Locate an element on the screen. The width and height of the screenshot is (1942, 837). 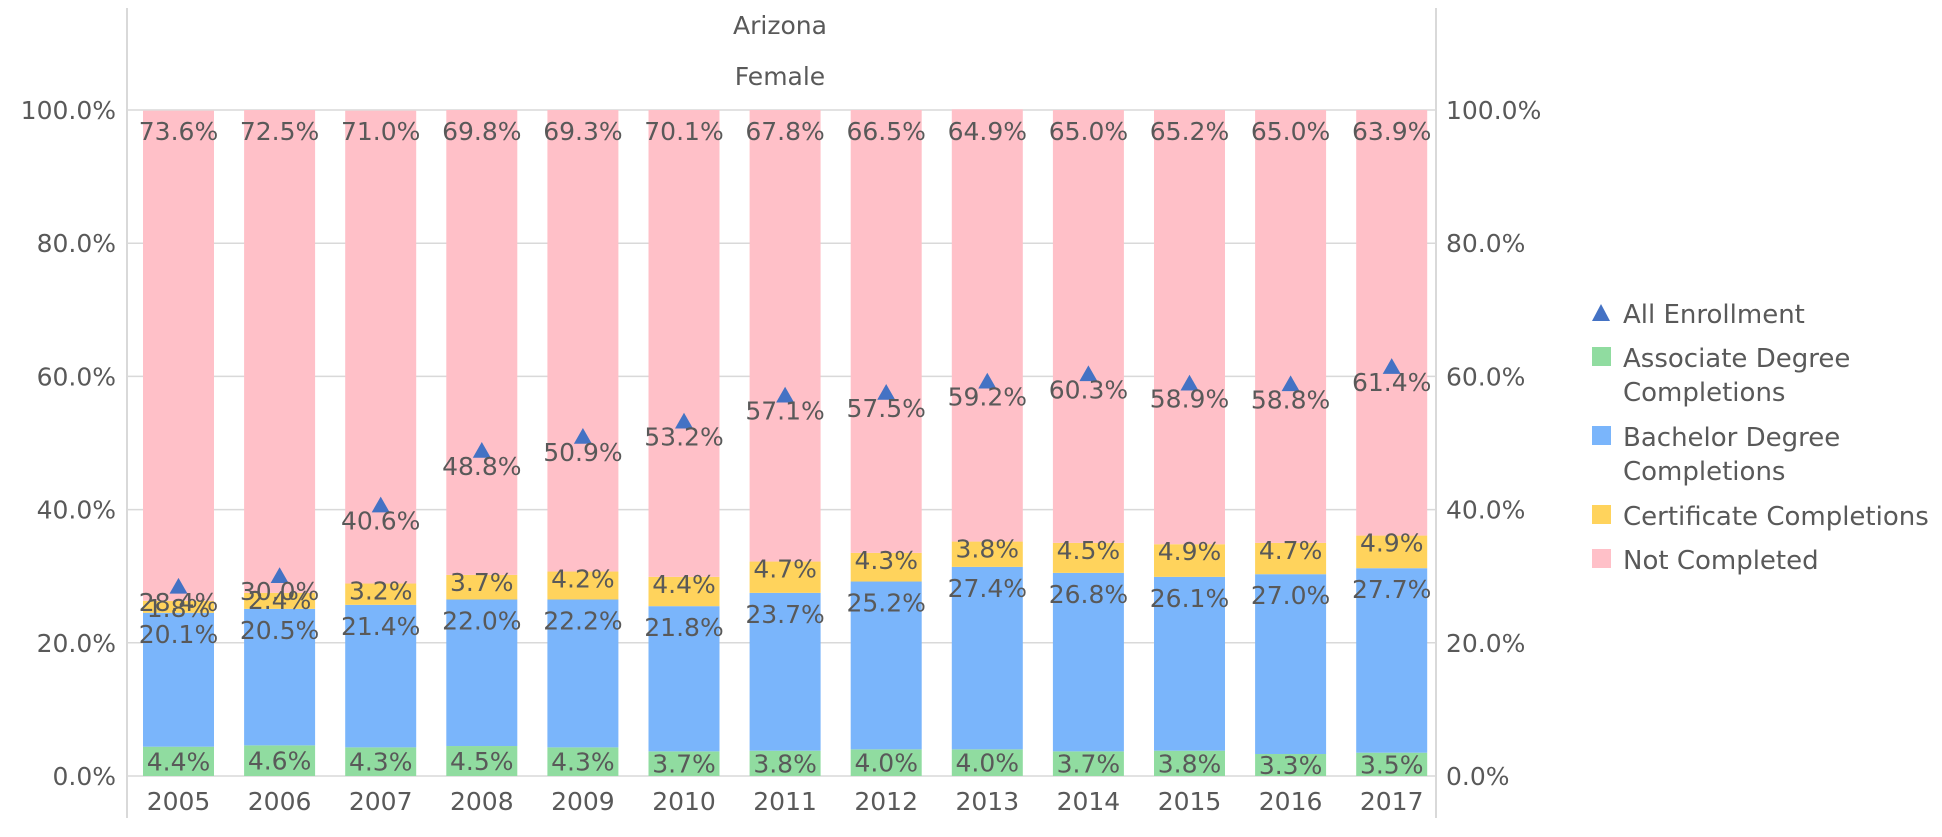
legend-swatch-certificate is located at coordinates (1601, 514).